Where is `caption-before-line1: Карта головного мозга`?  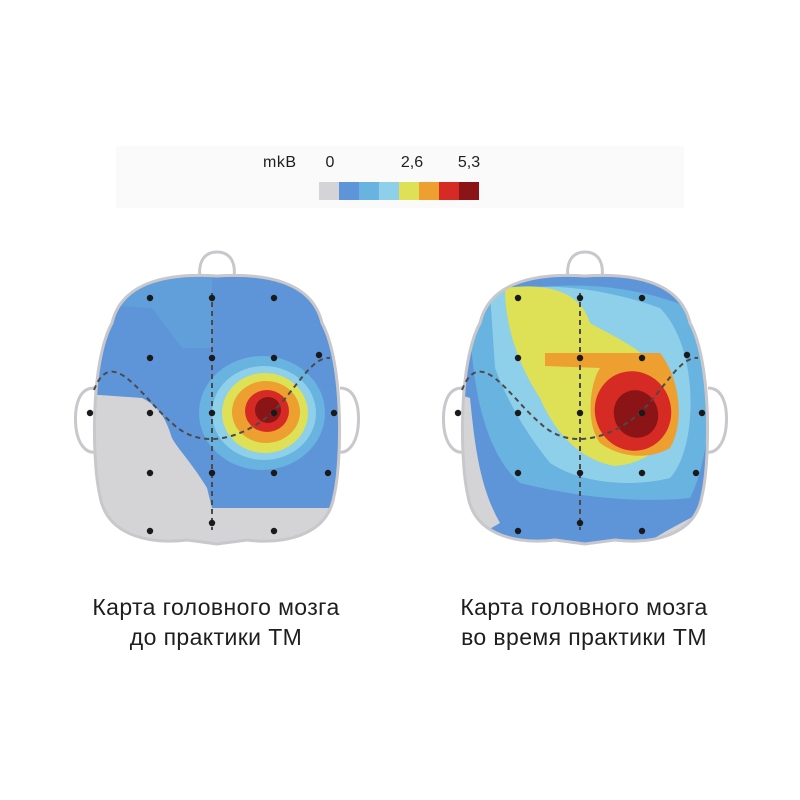 caption-before-line1: Карта головного мозга is located at coordinates (216, 607).